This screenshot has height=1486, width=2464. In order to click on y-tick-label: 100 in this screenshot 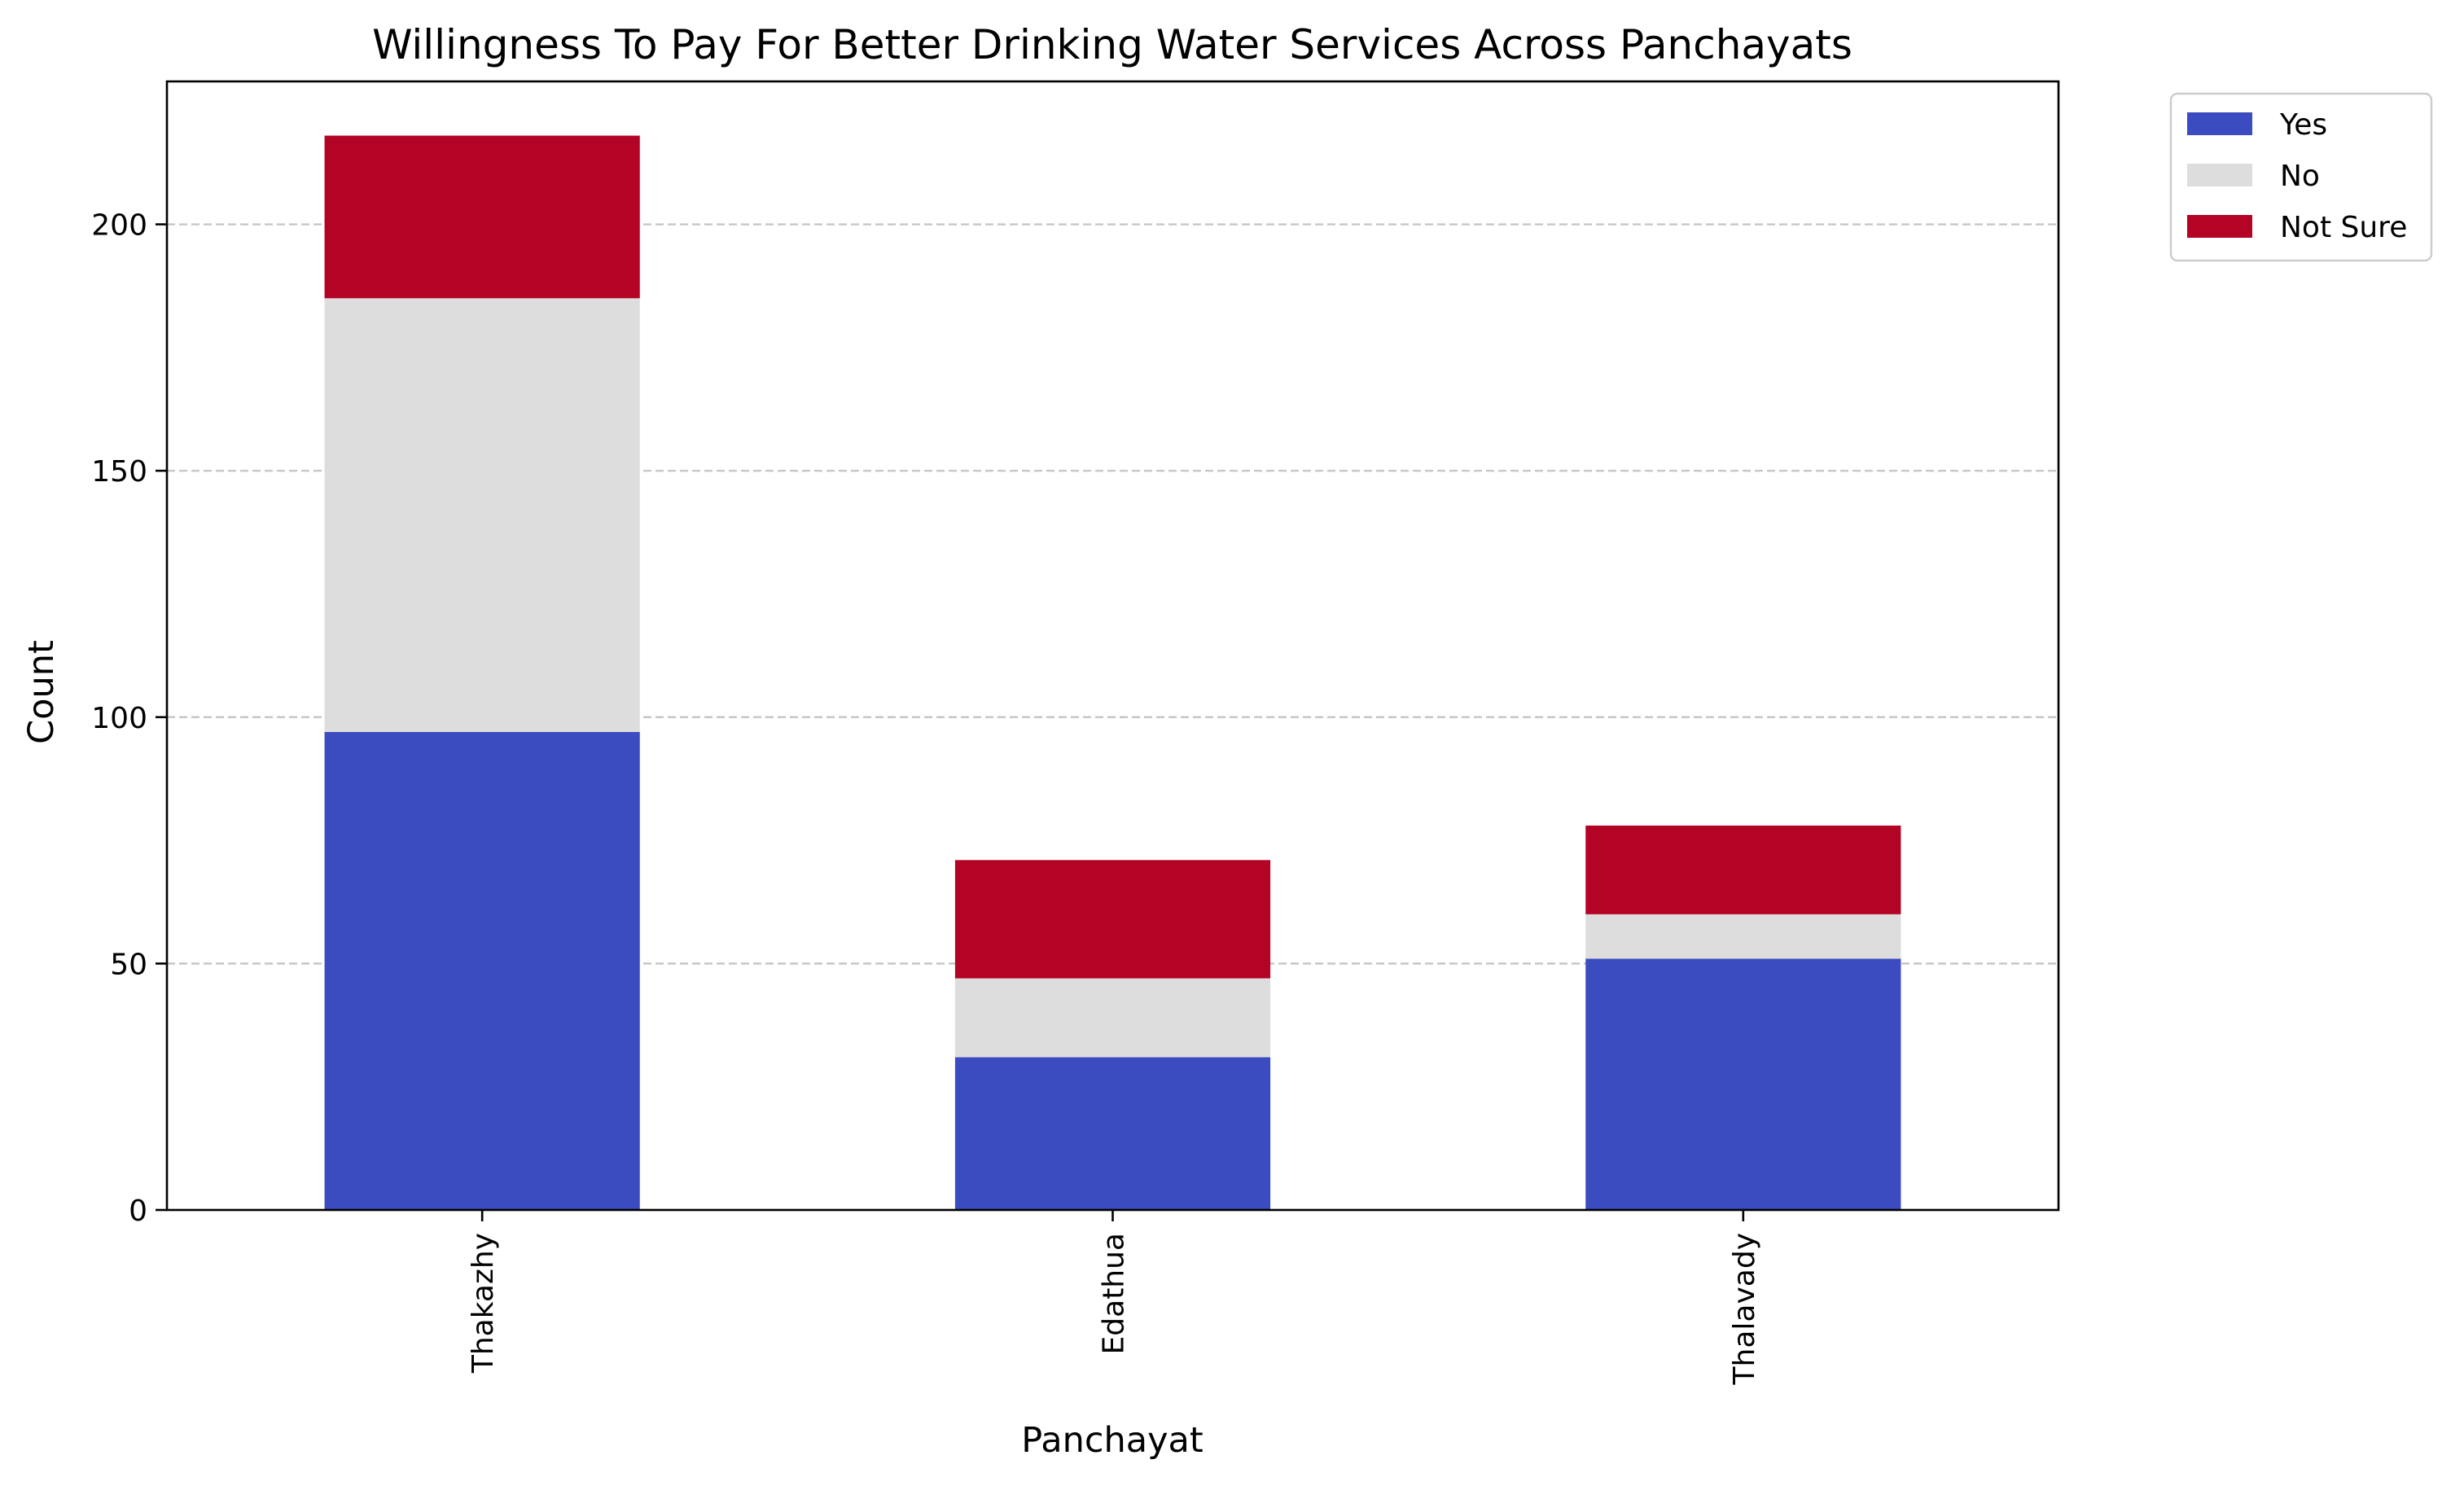, I will do `click(119, 719)`.